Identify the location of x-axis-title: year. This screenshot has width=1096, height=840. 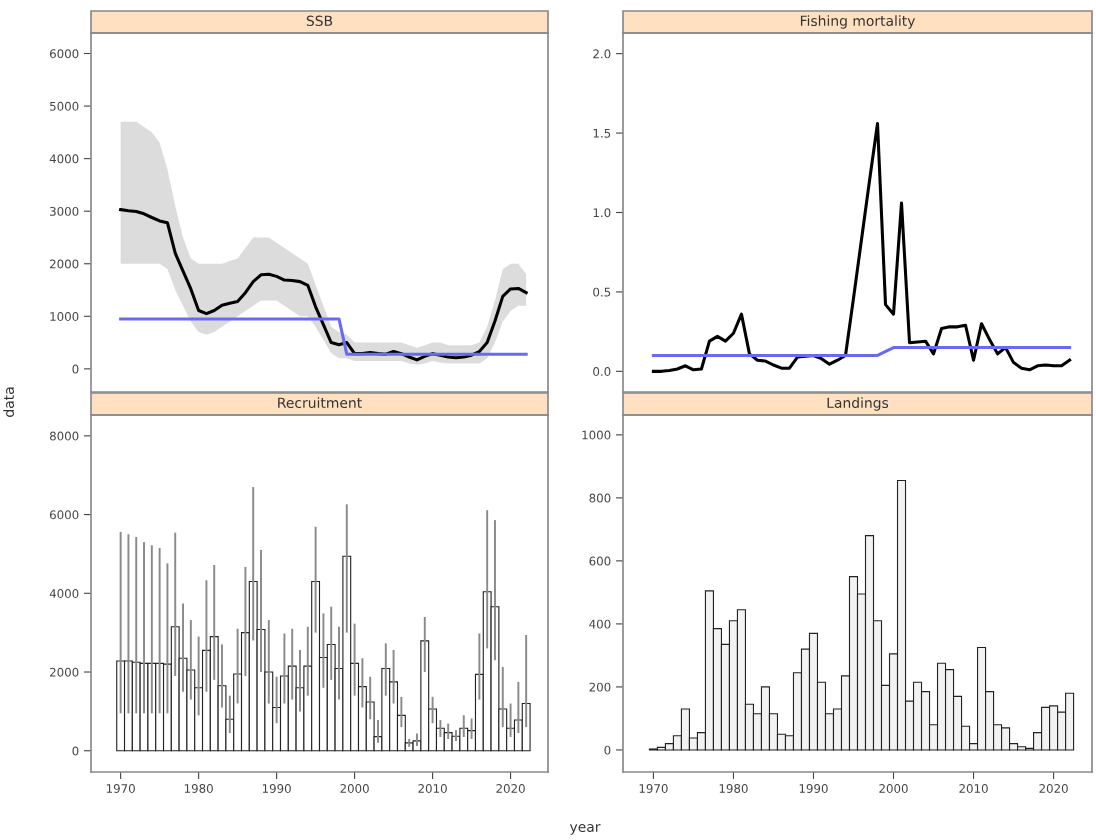
(585, 829).